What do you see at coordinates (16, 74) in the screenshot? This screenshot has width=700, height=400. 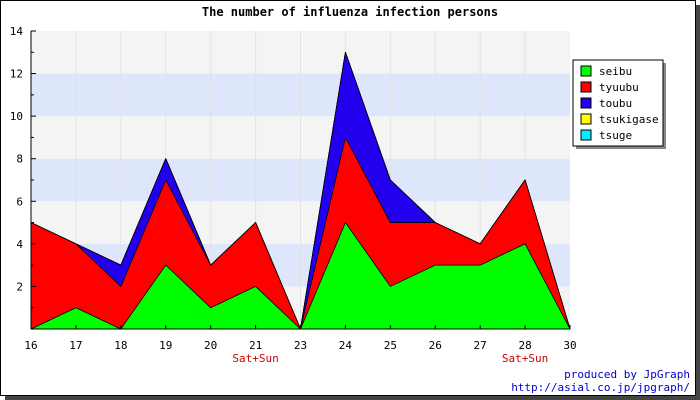 I see `y-tick-label: 12` at bounding box center [16, 74].